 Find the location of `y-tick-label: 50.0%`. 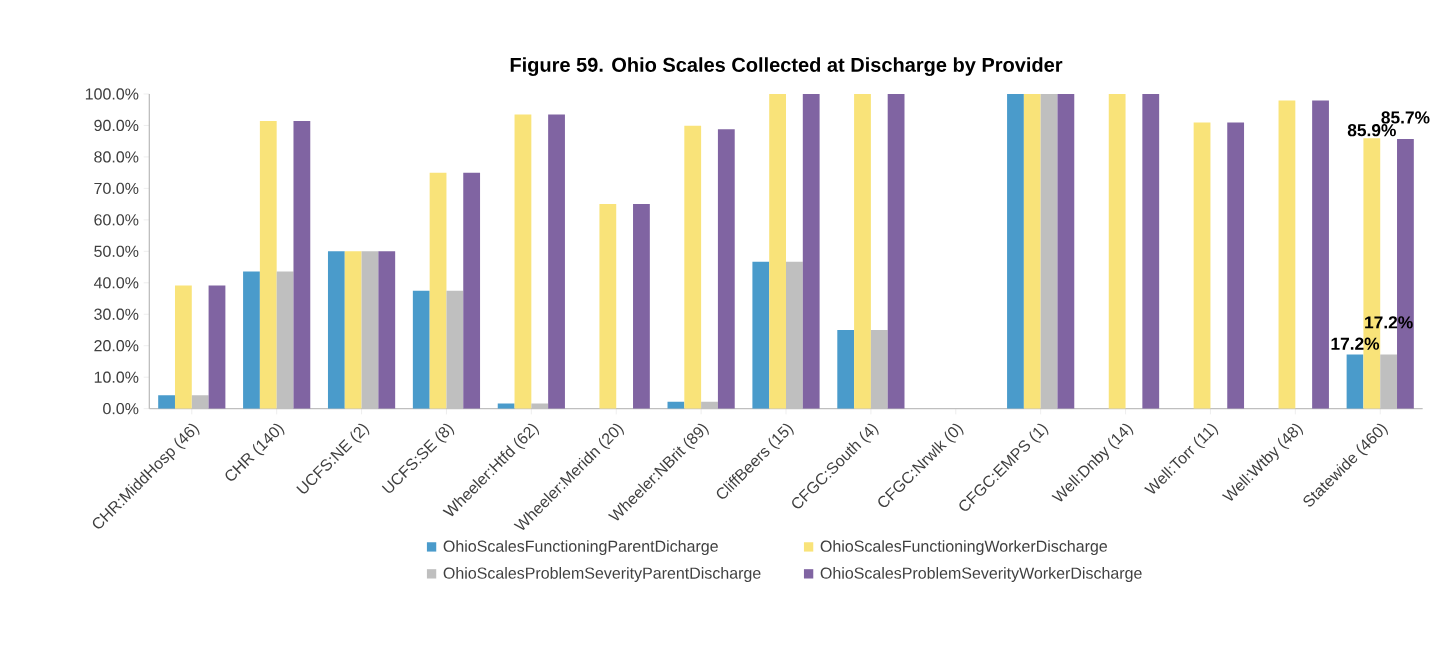

y-tick-label: 50.0% is located at coordinates (116, 251).